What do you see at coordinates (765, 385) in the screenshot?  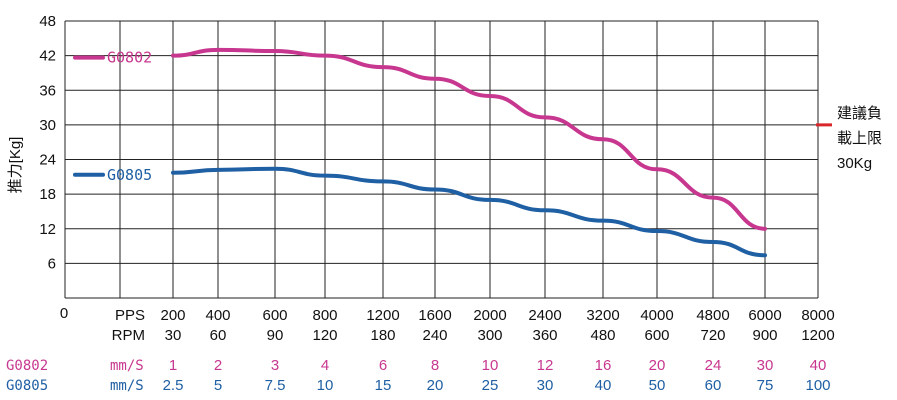 I see `speed-value: 75` at bounding box center [765, 385].